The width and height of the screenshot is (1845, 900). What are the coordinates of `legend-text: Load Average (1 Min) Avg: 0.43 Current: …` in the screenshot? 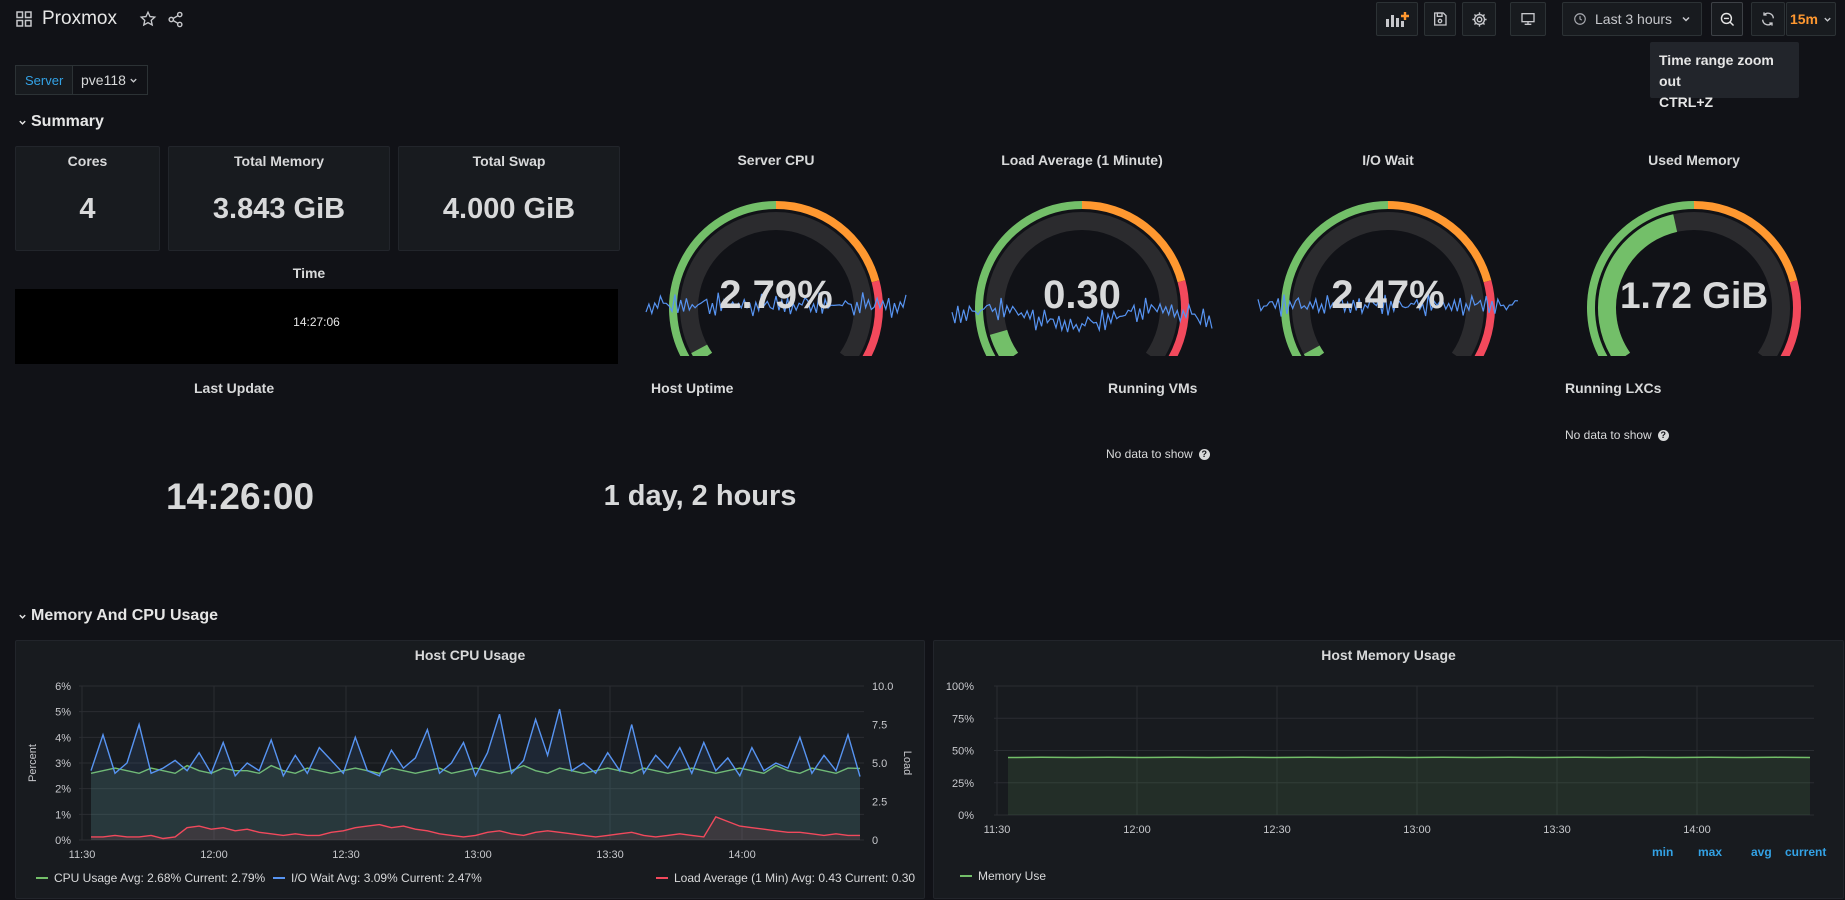 It's located at (794, 878).